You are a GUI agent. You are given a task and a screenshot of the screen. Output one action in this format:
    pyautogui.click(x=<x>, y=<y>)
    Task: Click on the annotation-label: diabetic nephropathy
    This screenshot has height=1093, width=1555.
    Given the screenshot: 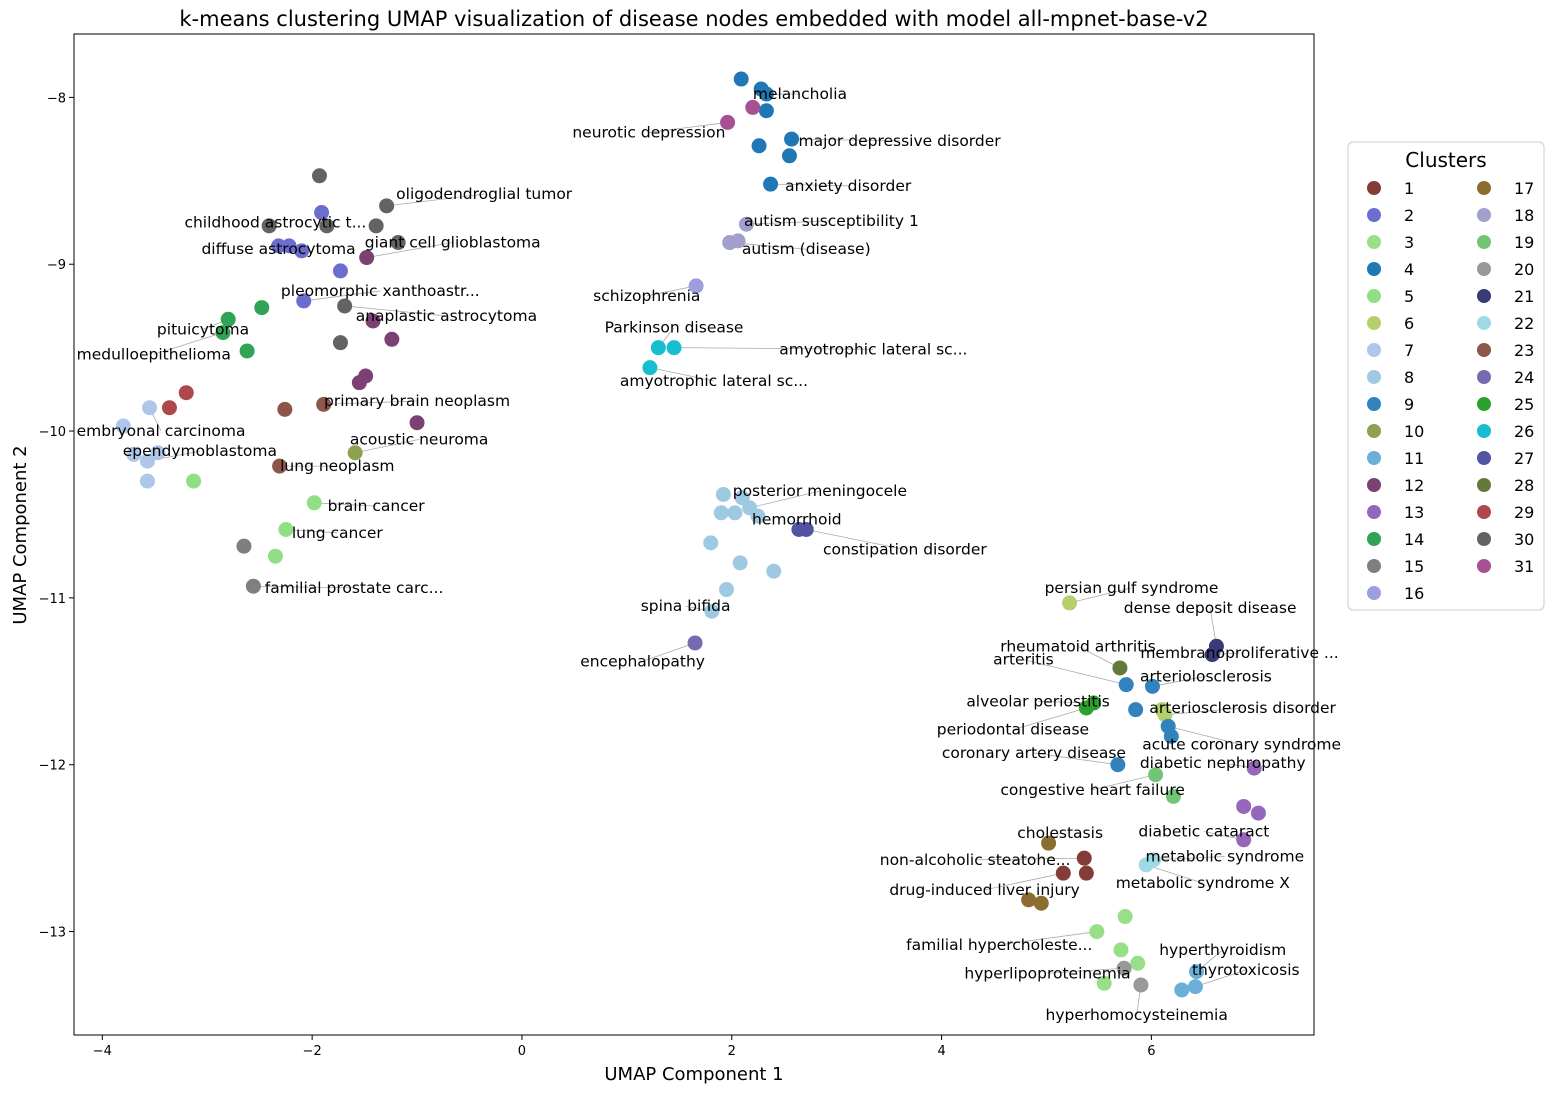 What is the action you would take?
    pyautogui.click(x=1223, y=763)
    